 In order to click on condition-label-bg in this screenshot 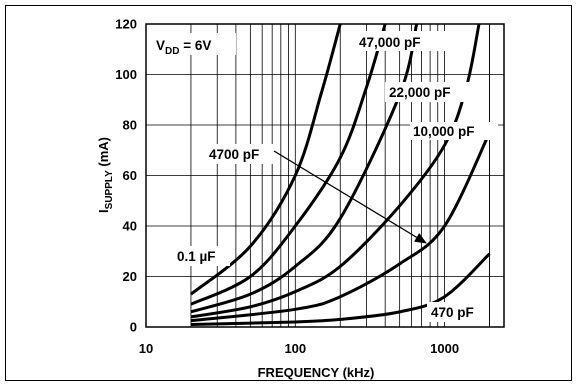, I will do `click(194, 44)`.